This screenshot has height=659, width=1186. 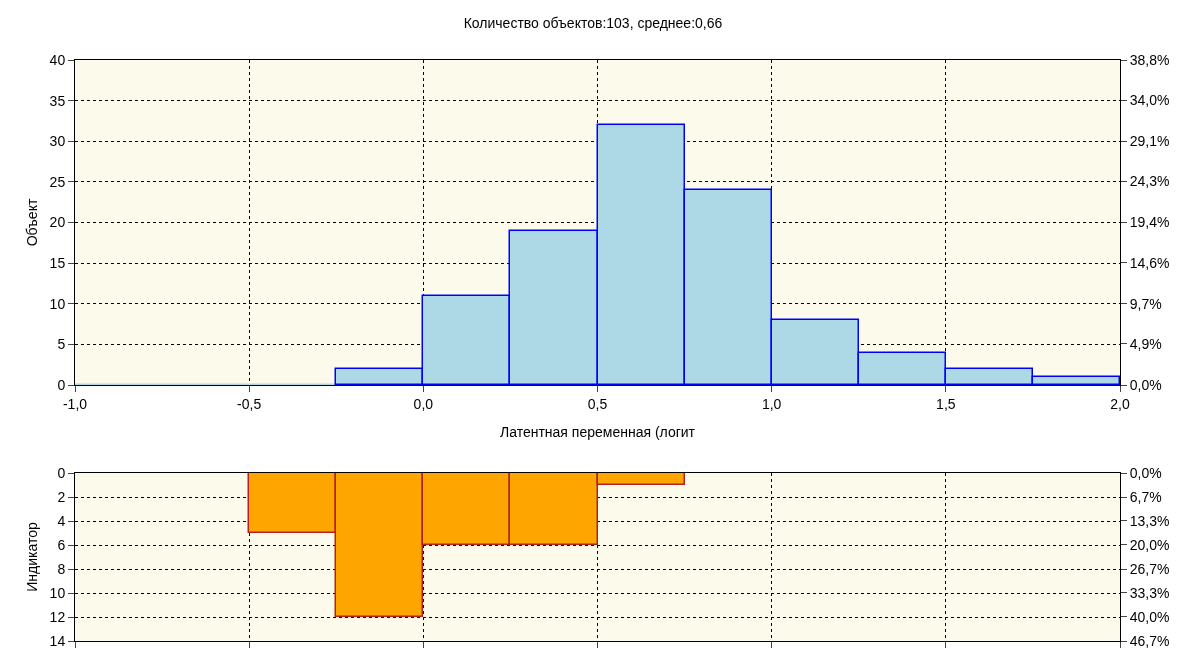 I want to click on y-tick-label: 25, so click(x=57, y=181).